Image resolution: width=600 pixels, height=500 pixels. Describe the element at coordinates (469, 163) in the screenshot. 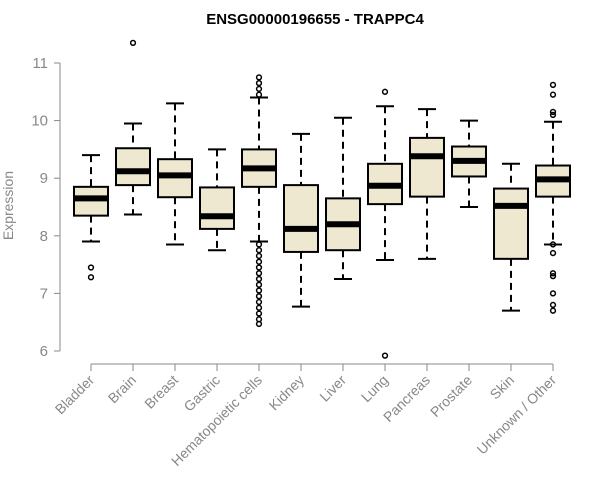

I see `box-prostate` at that location.